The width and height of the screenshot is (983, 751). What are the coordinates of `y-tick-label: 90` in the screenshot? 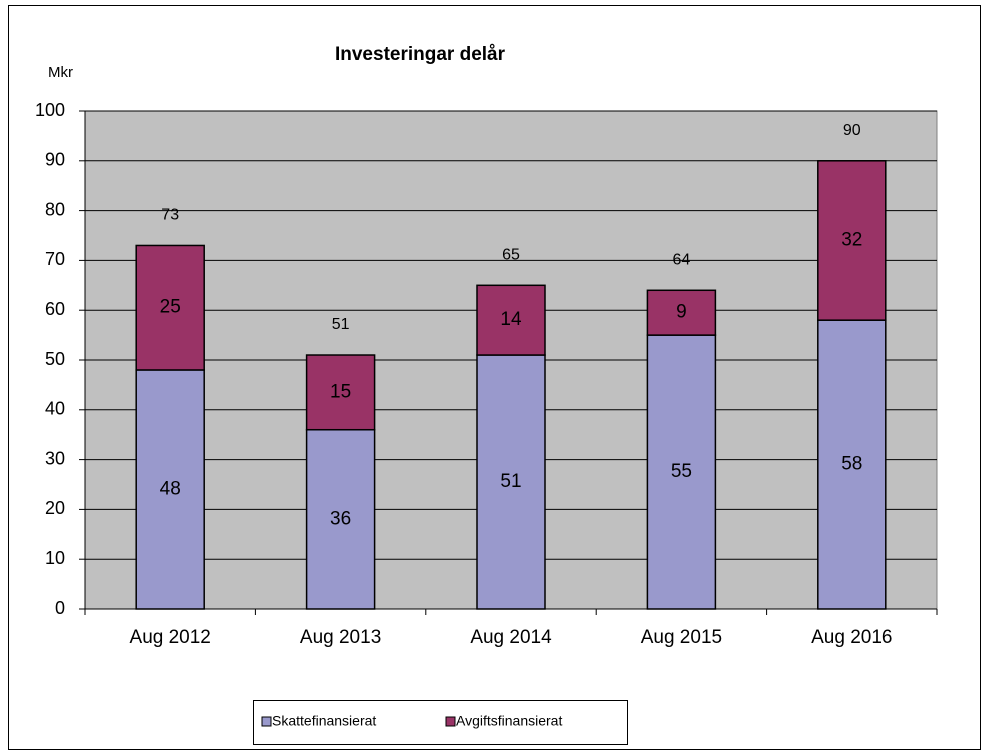 It's located at (55, 160).